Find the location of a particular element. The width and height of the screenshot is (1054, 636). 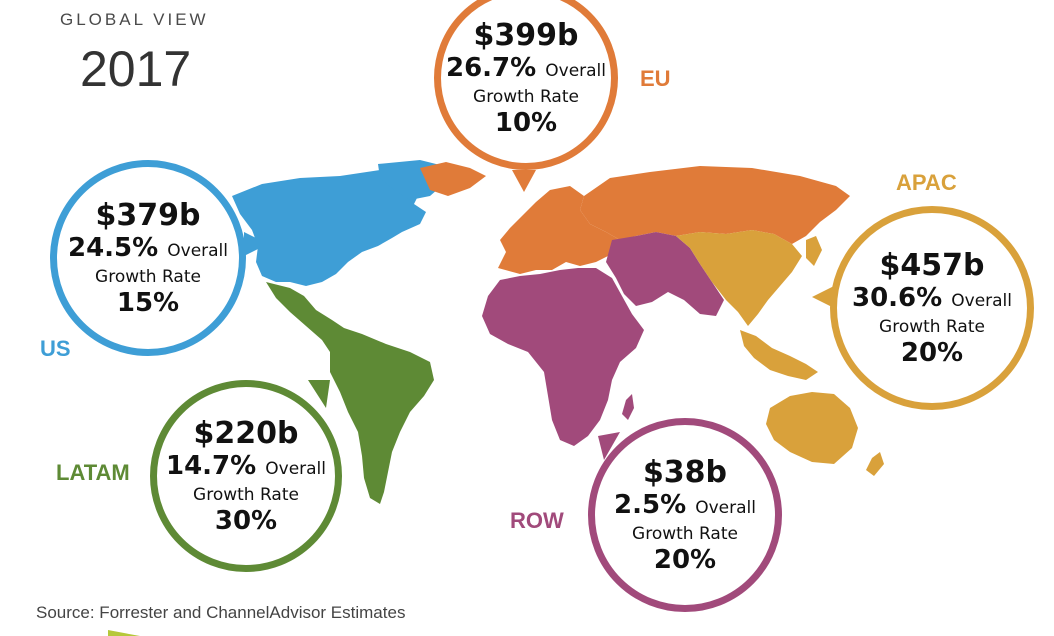

eu-share-line: 26.7% Overall is located at coordinates (526, 69).